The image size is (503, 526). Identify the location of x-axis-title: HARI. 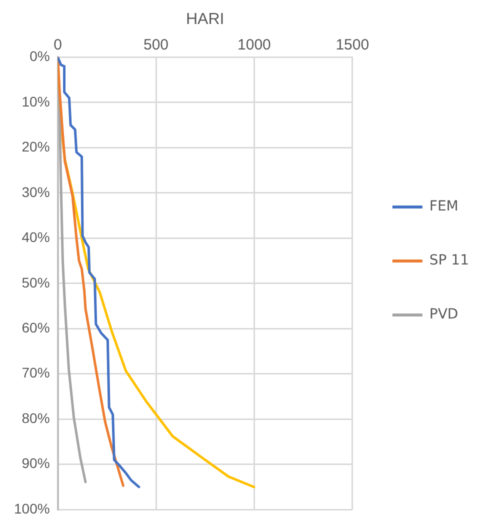
(205, 19).